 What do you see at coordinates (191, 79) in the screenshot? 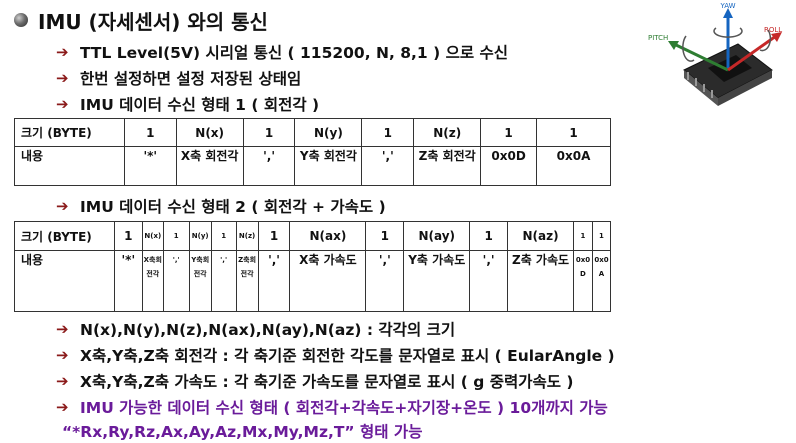
I see `bullet-text: 한번 설정하면 설정 저장된 상태임` at bounding box center [191, 79].